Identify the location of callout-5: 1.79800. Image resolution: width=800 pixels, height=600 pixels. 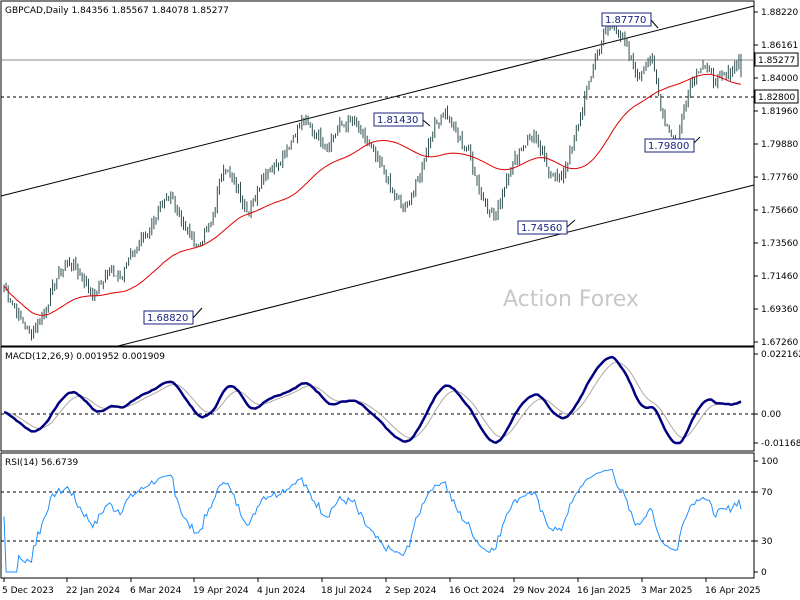
(672, 144).